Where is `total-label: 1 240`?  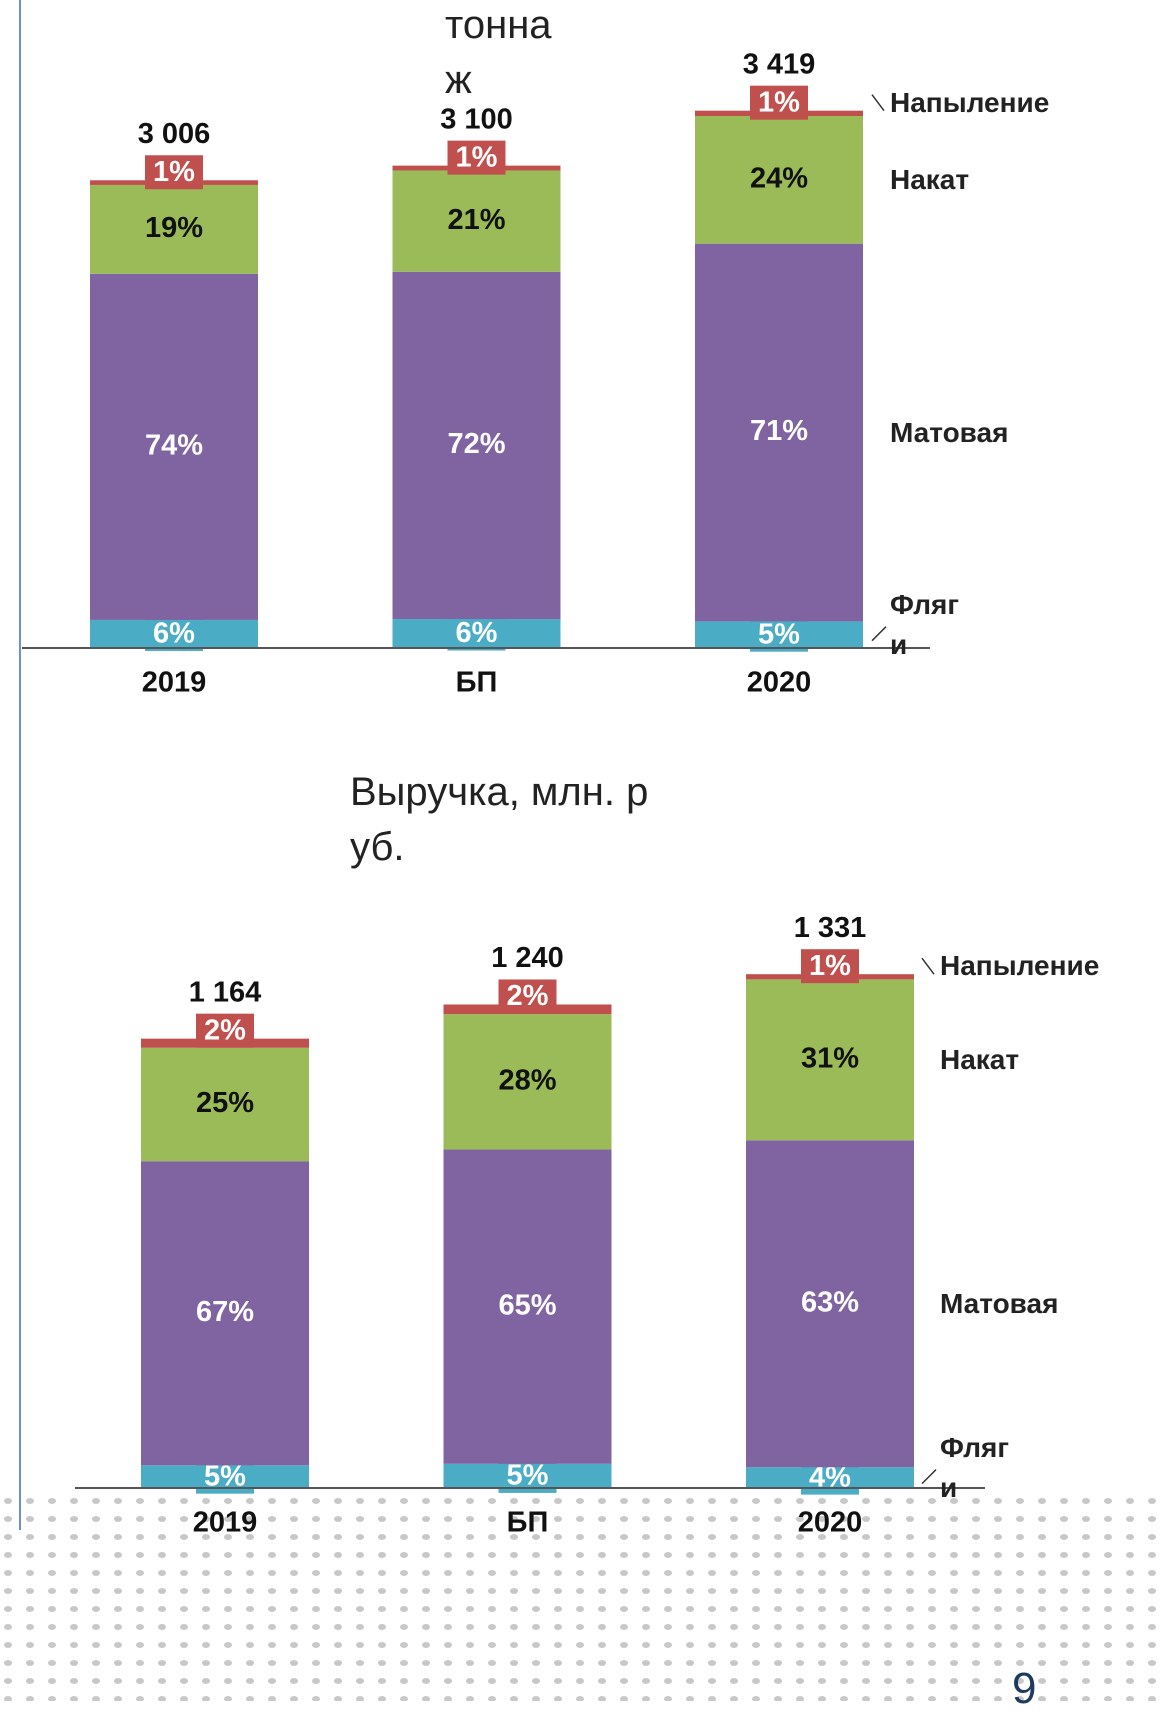 total-label: 1 240 is located at coordinates (527, 958).